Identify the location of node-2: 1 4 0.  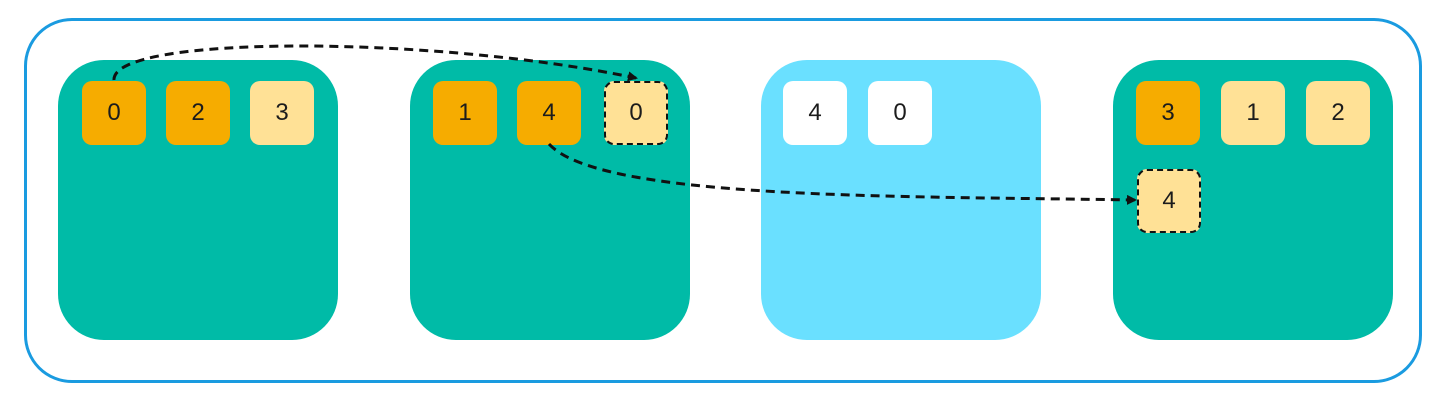
(550, 200).